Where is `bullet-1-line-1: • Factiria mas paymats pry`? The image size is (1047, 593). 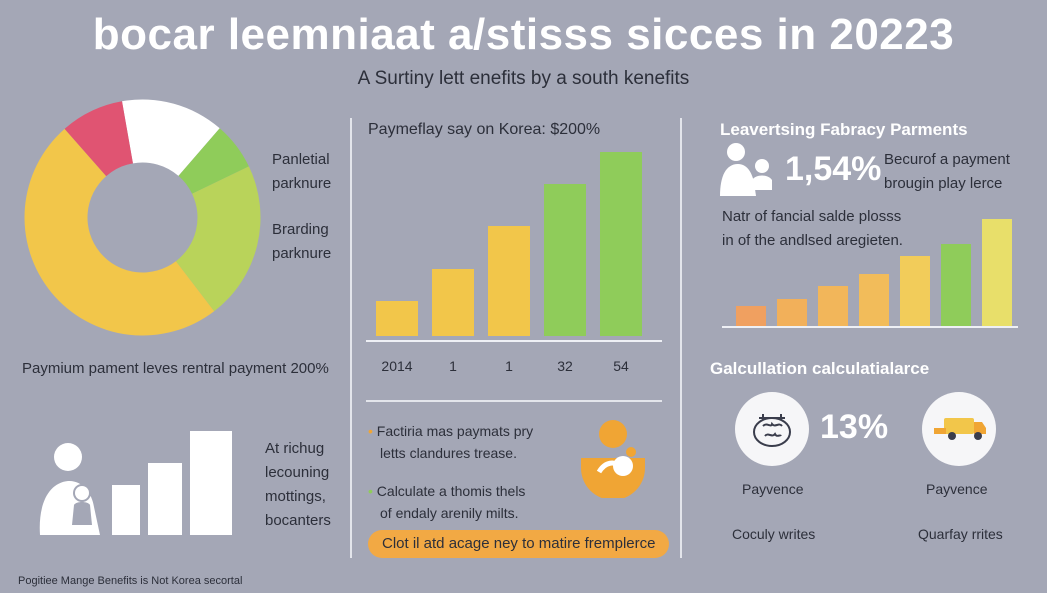
bullet-1-line-1: • Factiria mas paymats pry is located at coordinates (450, 431).